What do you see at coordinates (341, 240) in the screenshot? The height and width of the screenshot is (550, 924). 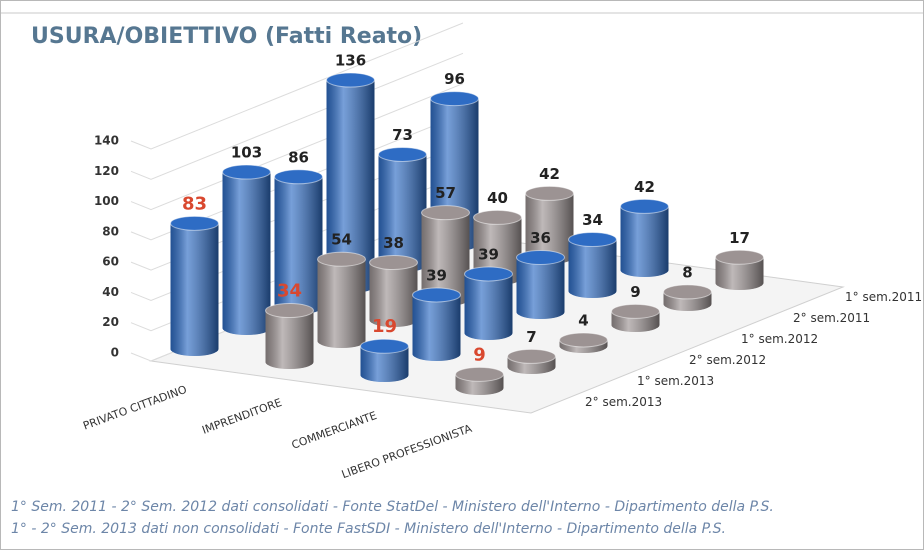 I see `value-label: 54` at bounding box center [341, 240].